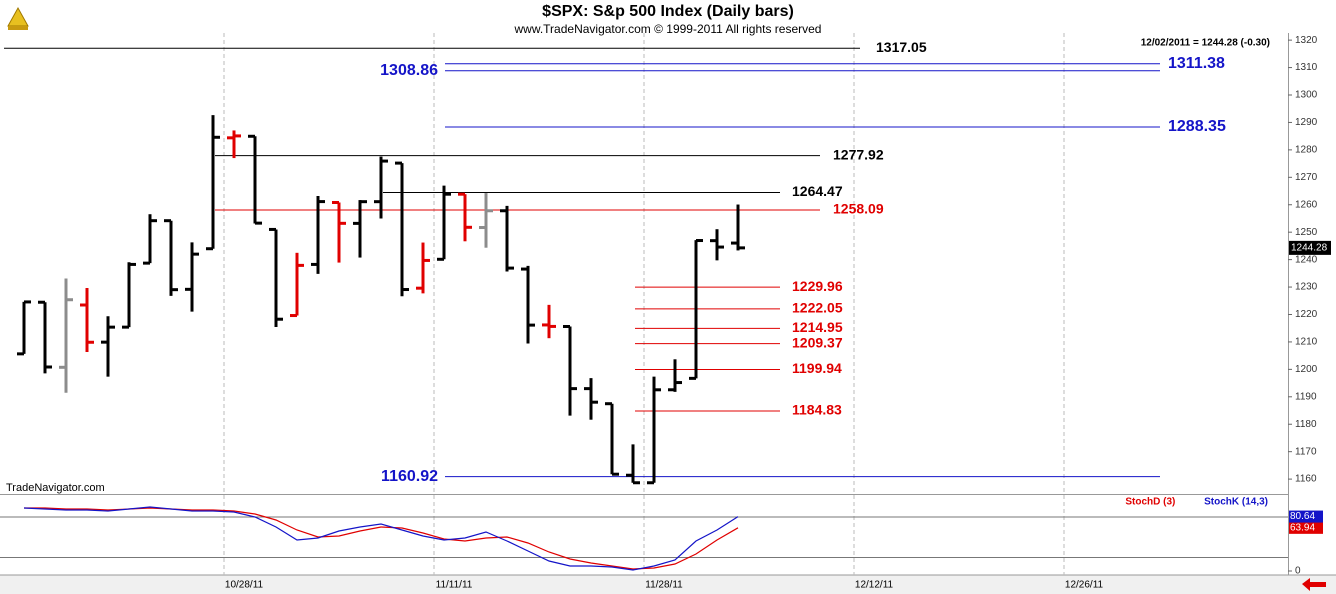 The height and width of the screenshot is (594, 1336). Describe the element at coordinates (1306, 451) in the screenshot. I see `y-tick-label: 1170` at that location.